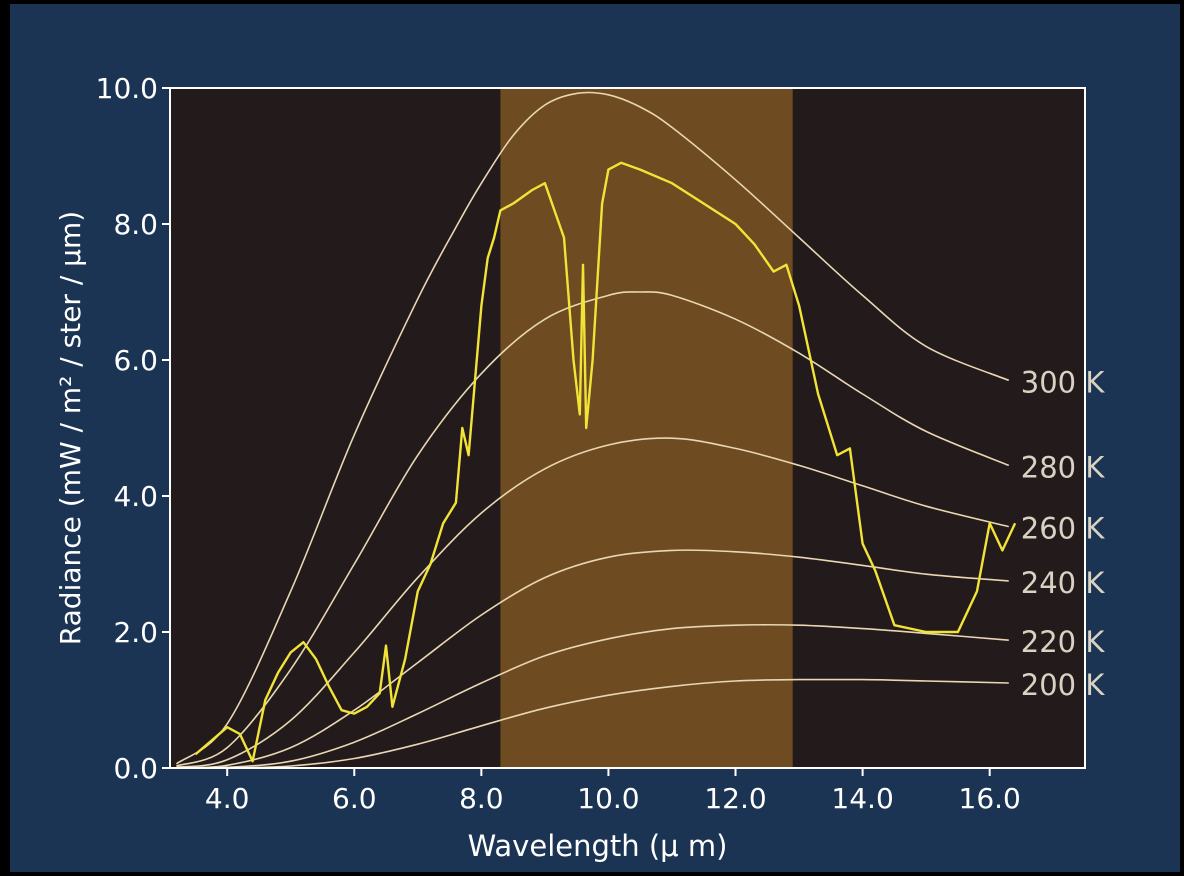 Image resolution: width=1184 pixels, height=876 pixels. I want to click on blackbody-curve-200k, so click(592, 723).